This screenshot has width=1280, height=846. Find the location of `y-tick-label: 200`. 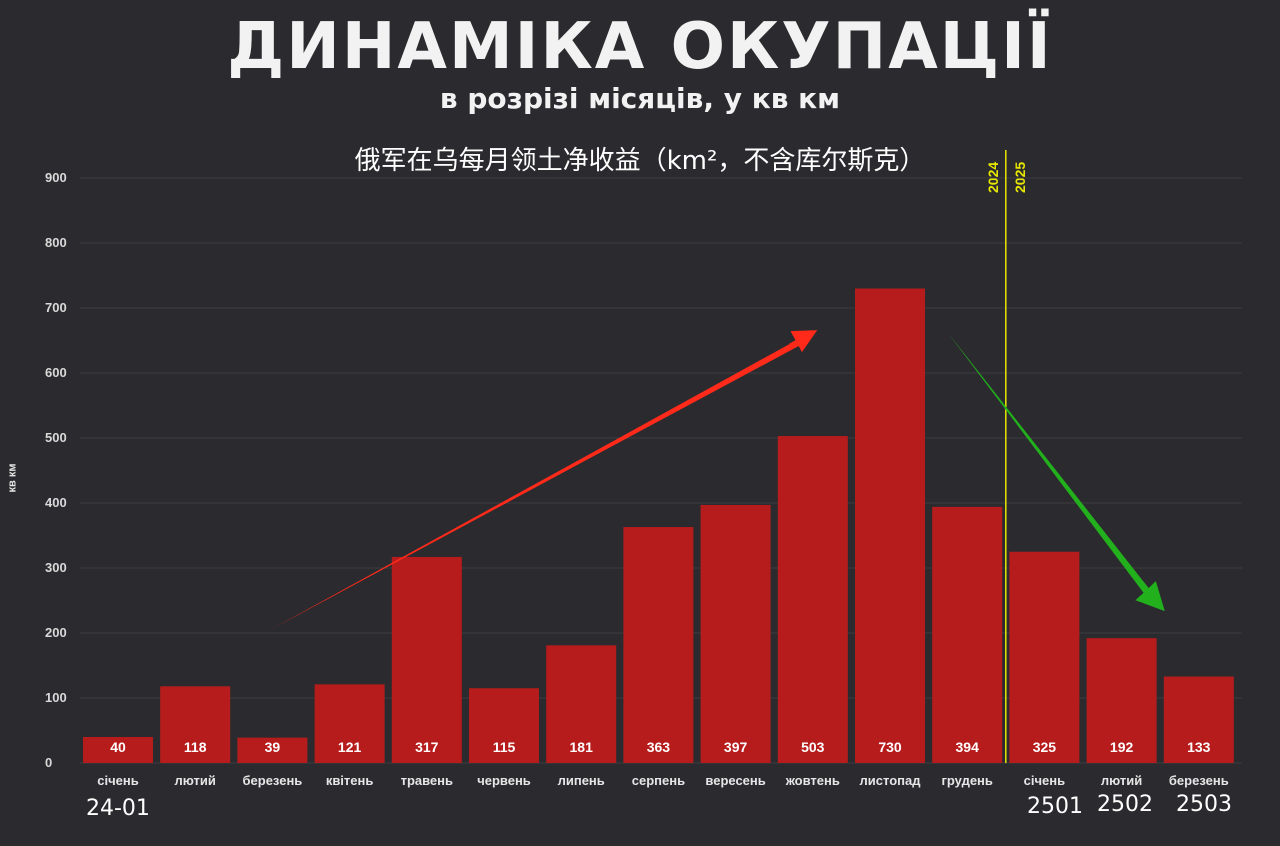

y-tick-label: 200 is located at coordinates (56, 632).